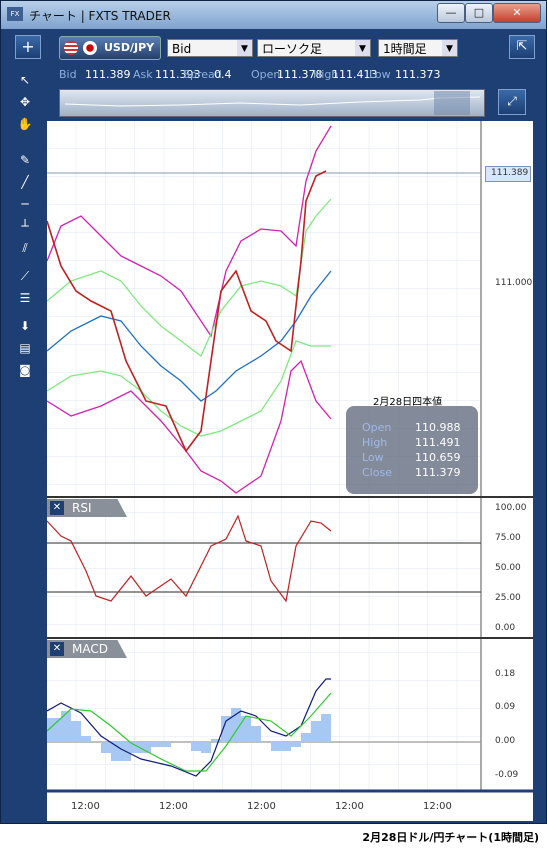 This screenshot has width=547, height=848. Describe the element at coordinates (377, 427) in the screenshot. I see `ohlc-label: Open` at that location.